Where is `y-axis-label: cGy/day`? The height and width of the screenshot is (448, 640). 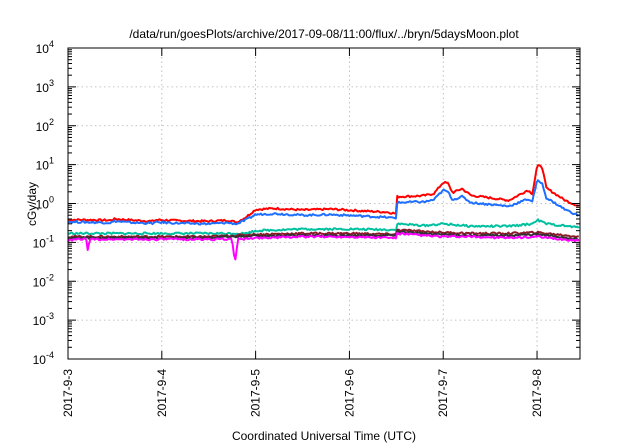
y-axis-label: cGy/day is located at coordinates (32, 204).